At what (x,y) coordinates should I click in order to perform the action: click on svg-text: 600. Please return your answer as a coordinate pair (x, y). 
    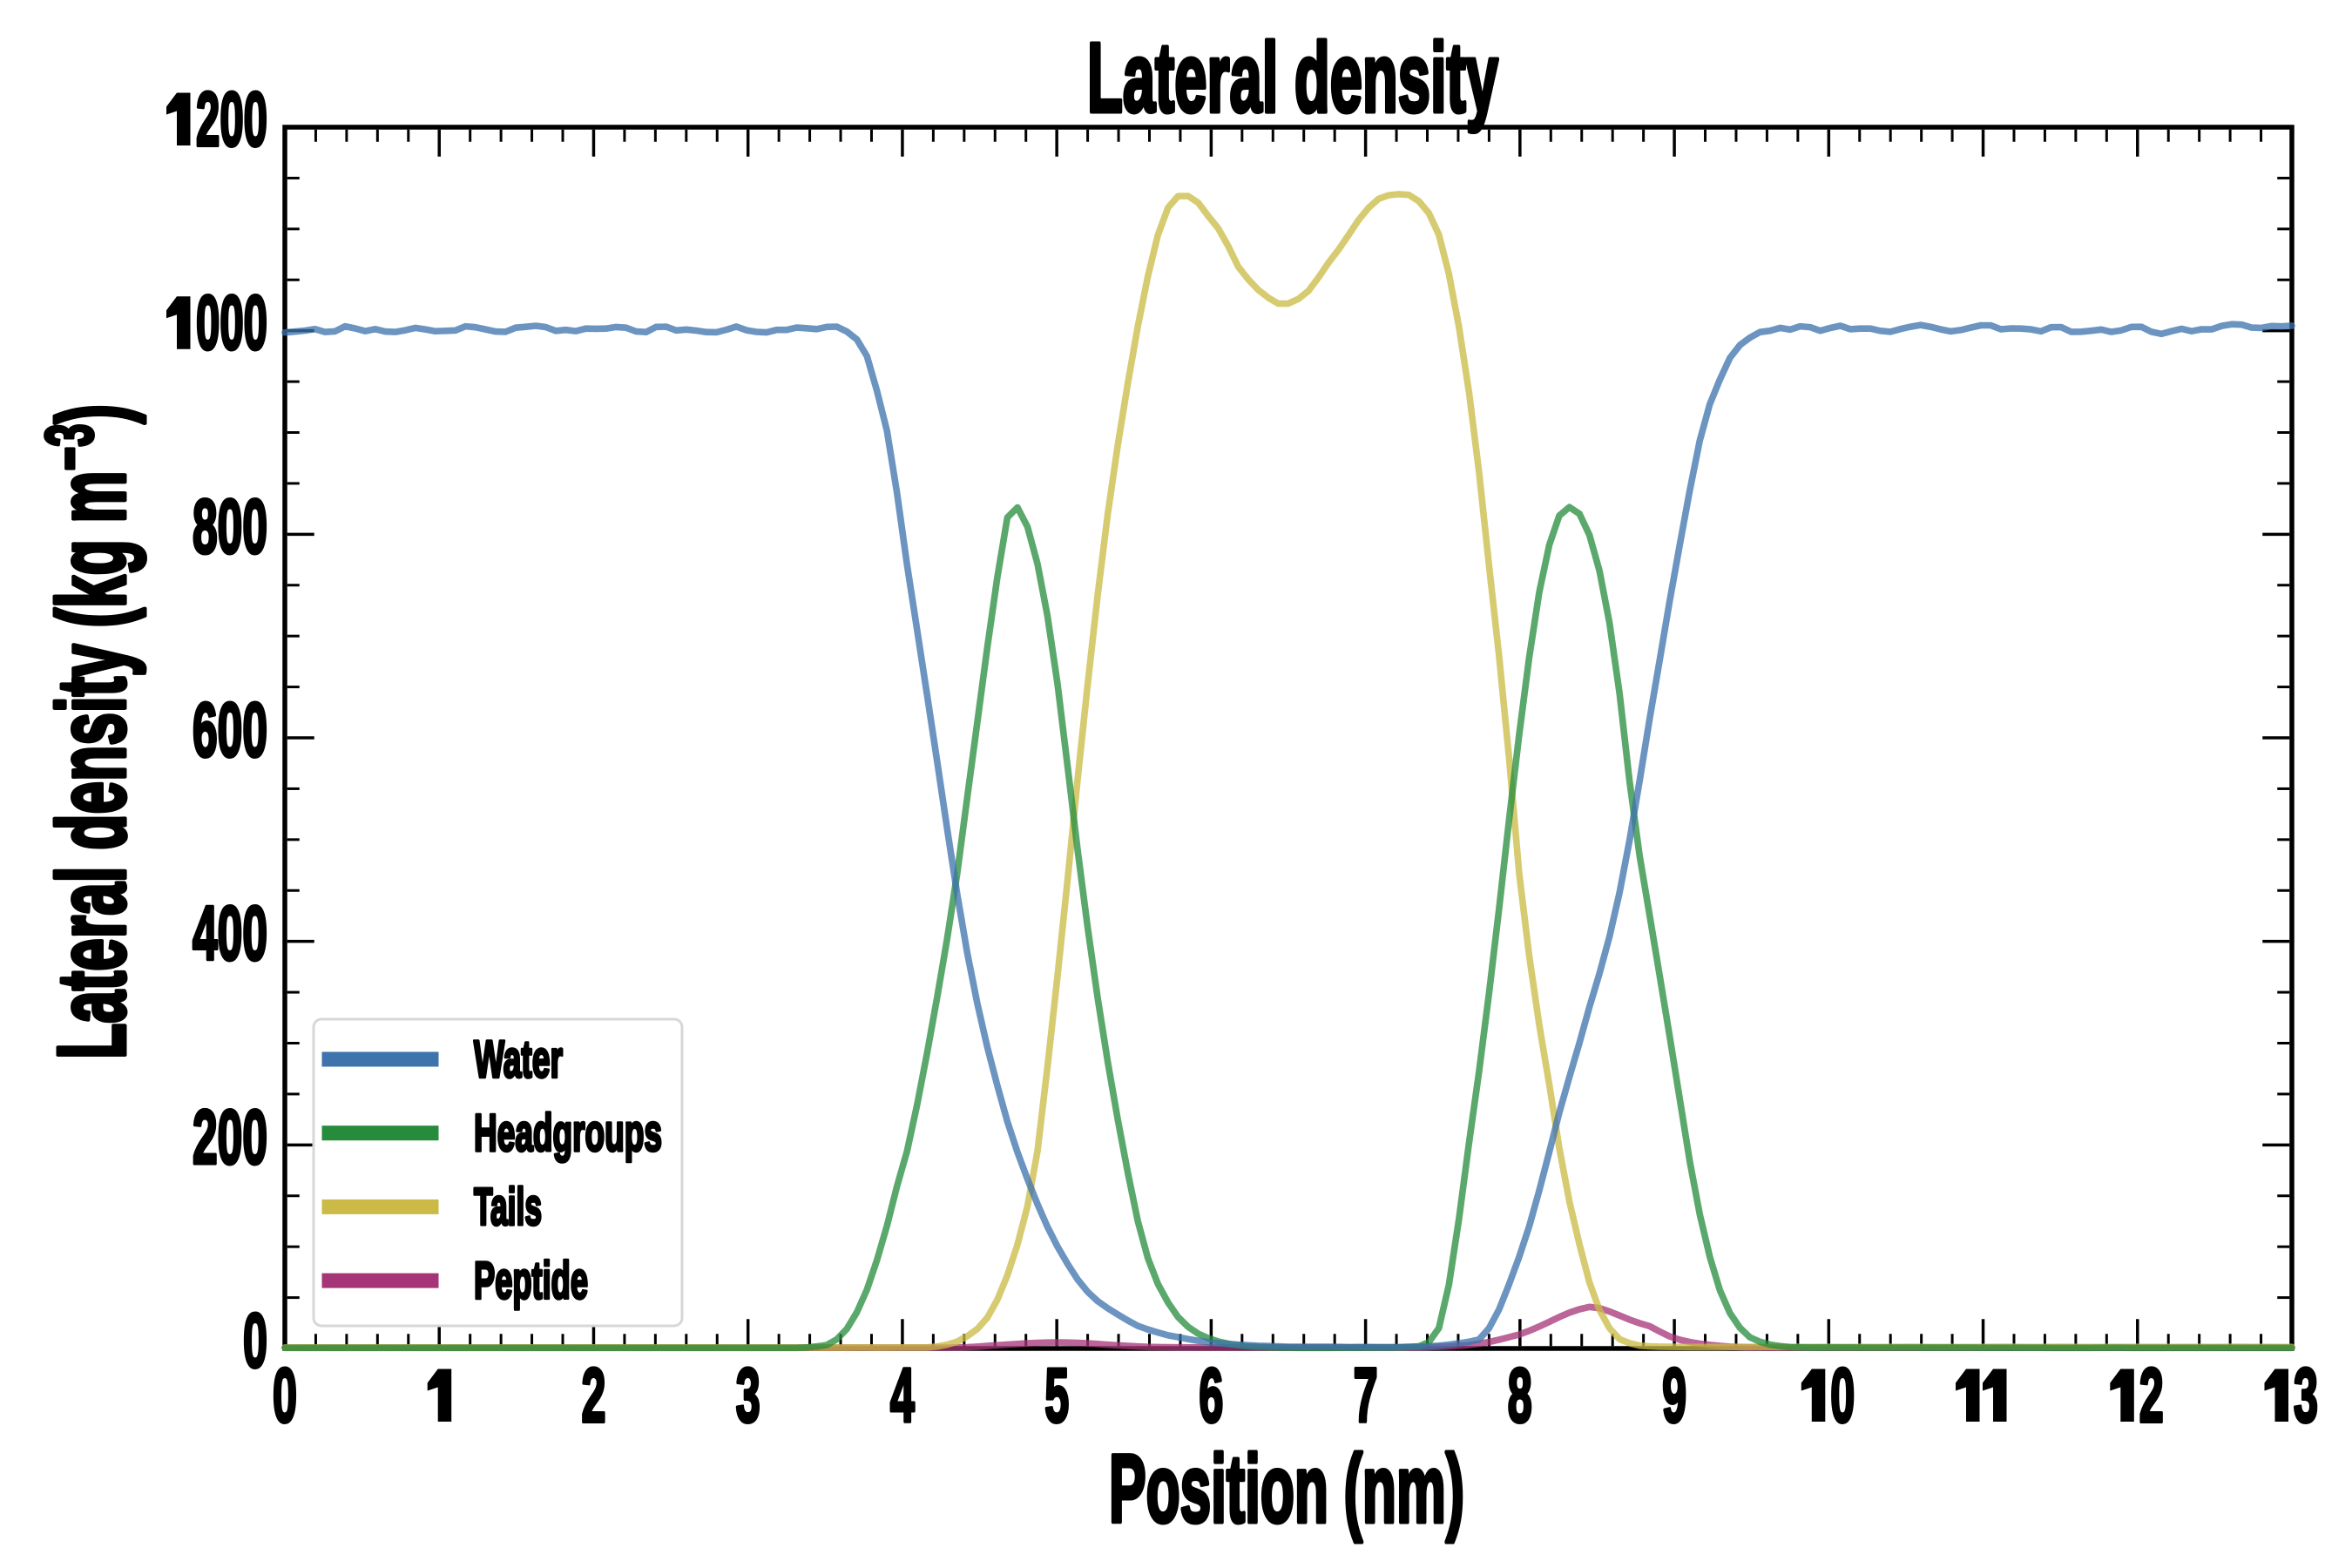
    Looking at the image, I should click on (230, 729).